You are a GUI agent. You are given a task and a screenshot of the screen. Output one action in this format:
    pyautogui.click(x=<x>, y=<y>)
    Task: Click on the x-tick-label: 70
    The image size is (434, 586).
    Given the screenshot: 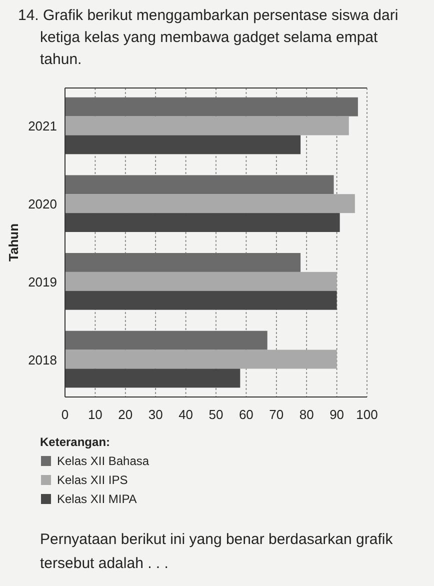 What is the action you would take?
    pyautogui.click(x=276, y=414)
    